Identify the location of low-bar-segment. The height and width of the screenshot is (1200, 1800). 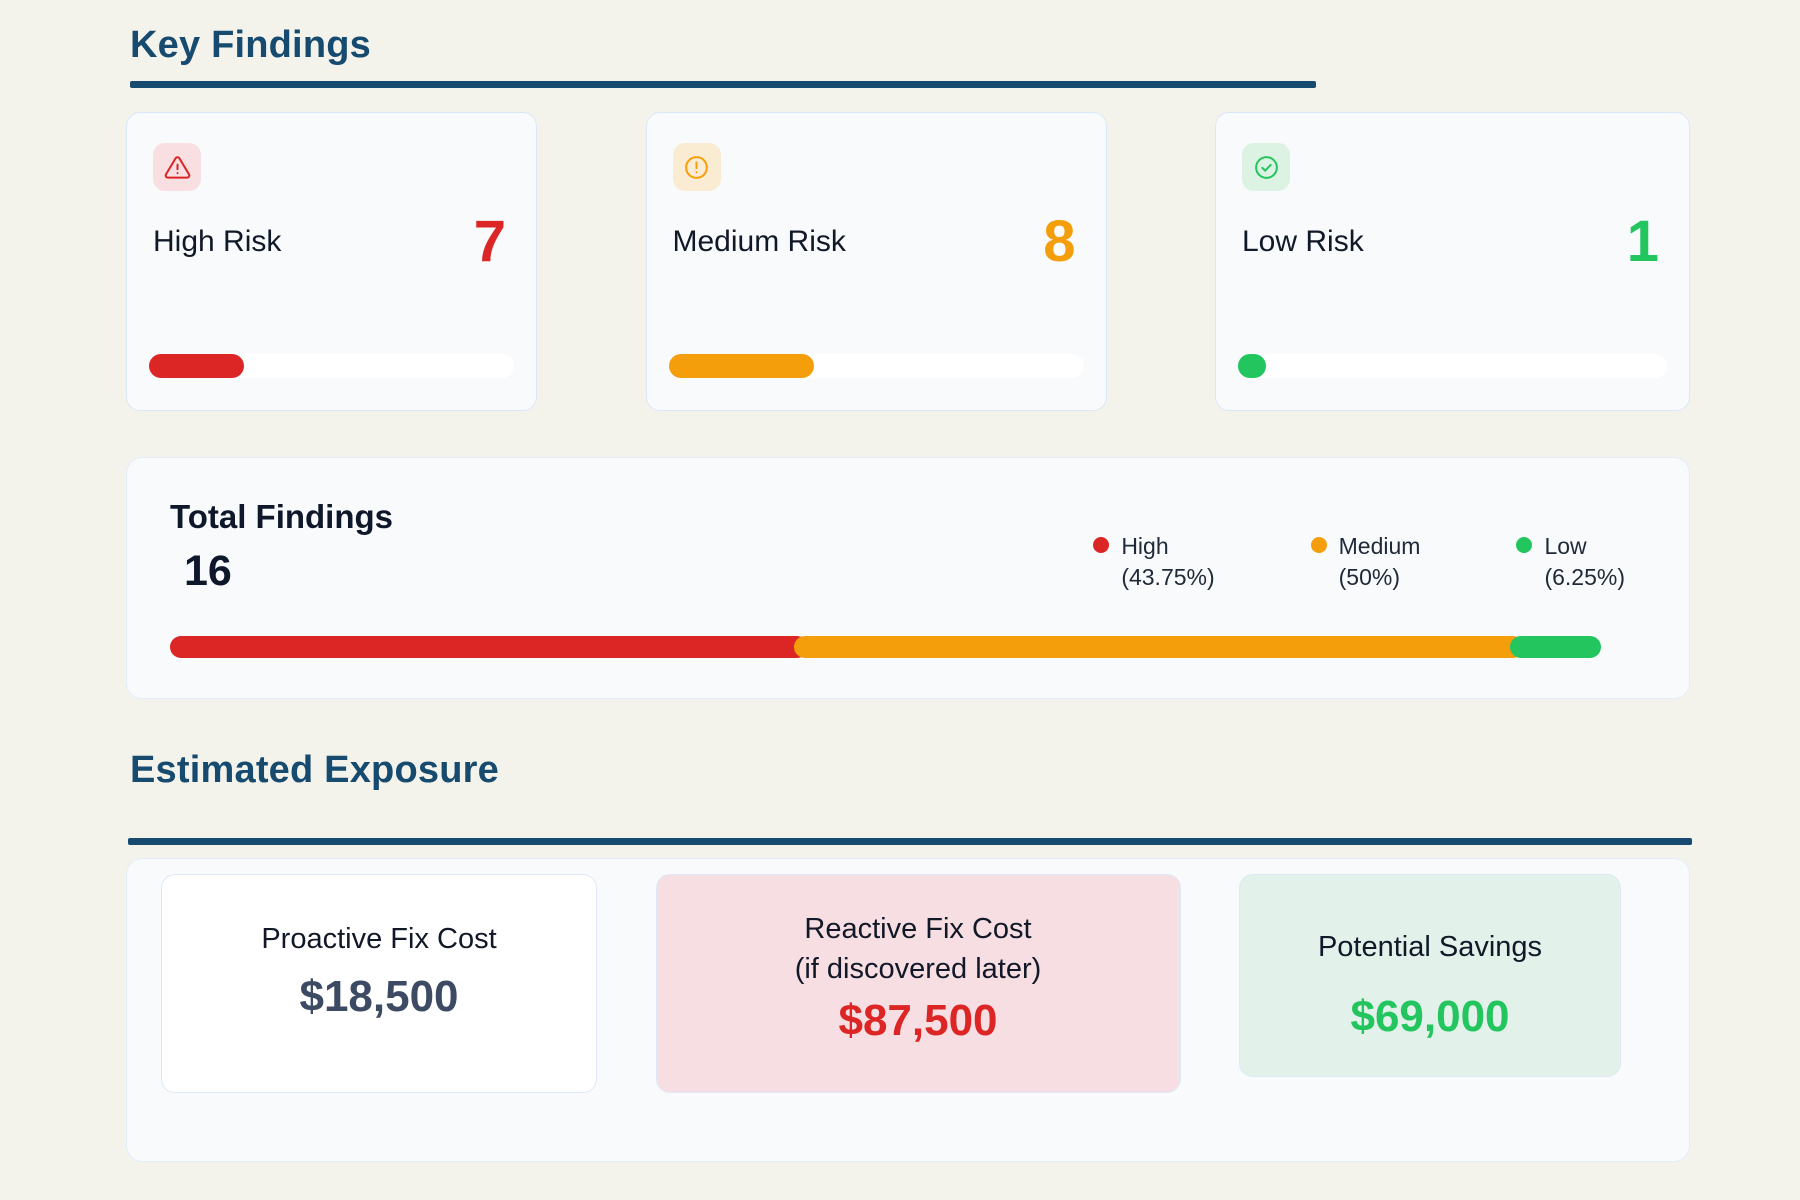
(1555, 647).